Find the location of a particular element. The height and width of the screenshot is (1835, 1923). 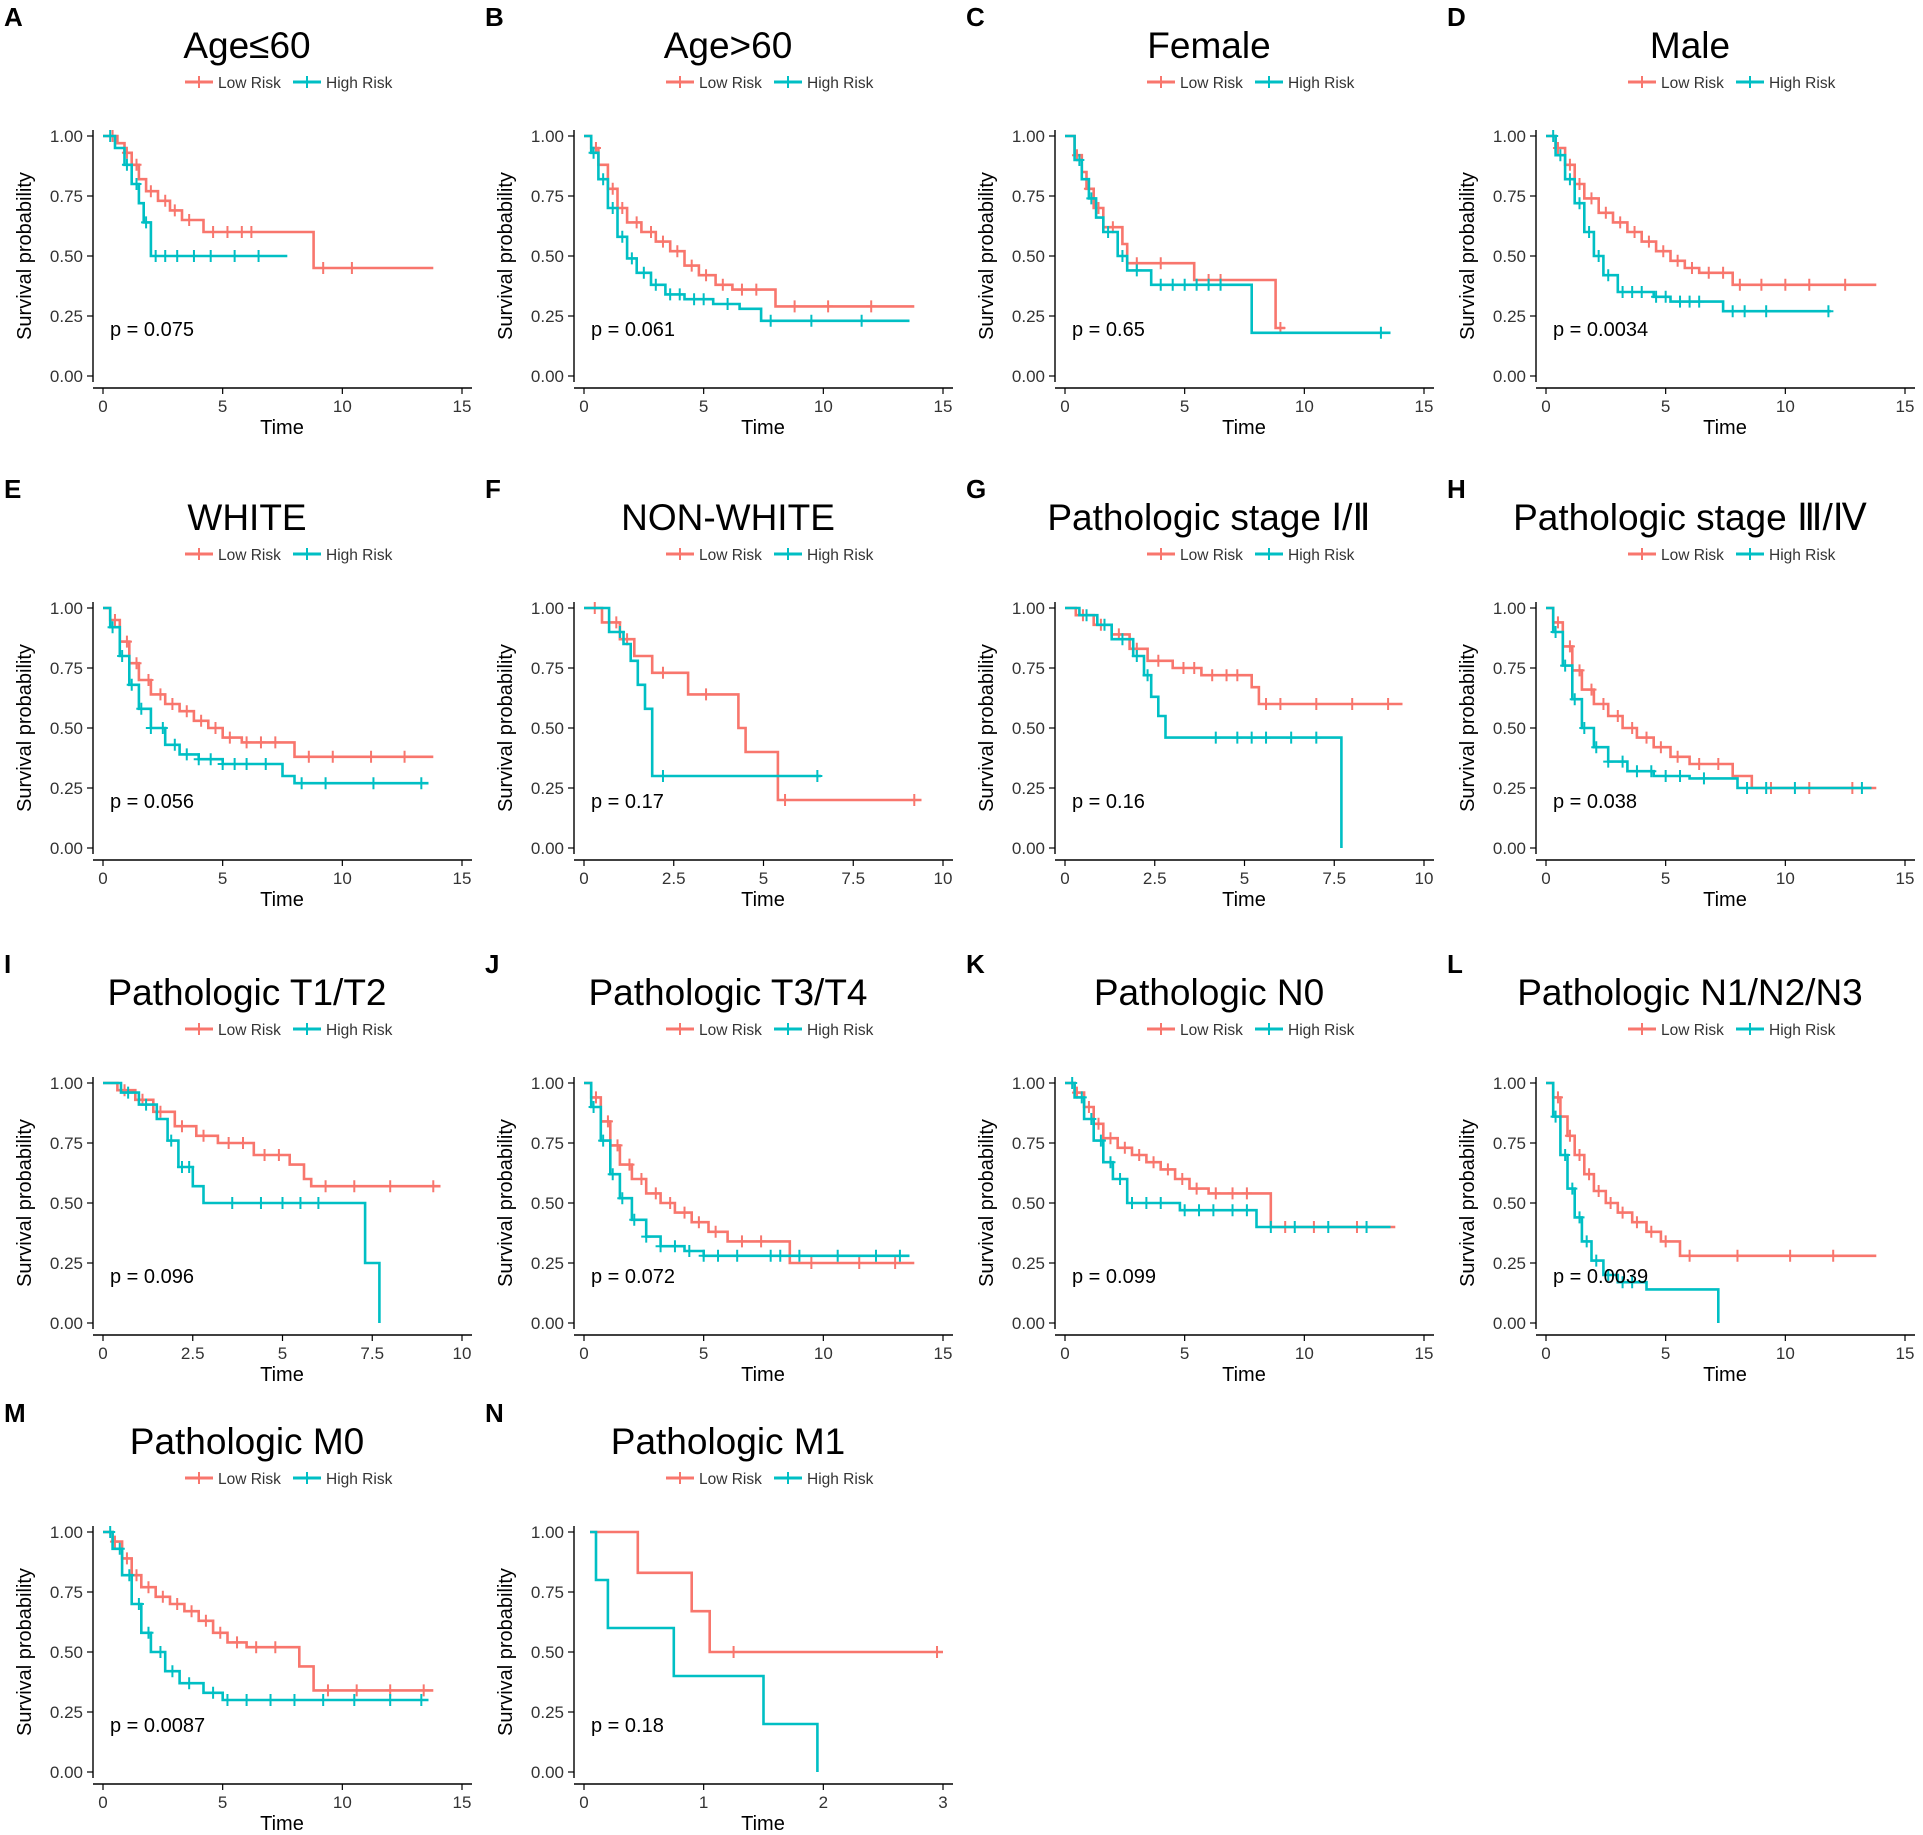

x-tick-label: 2 is located at coordinates (823, 1802).